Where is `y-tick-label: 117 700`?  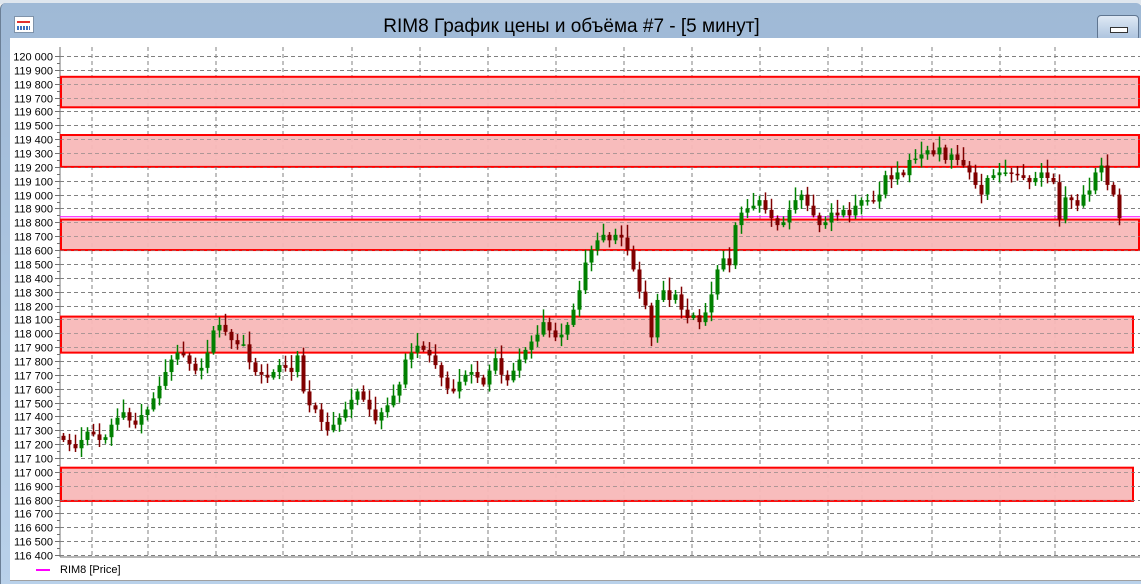
y-tick-label: 117 700 is located at coordinates (33, 377).